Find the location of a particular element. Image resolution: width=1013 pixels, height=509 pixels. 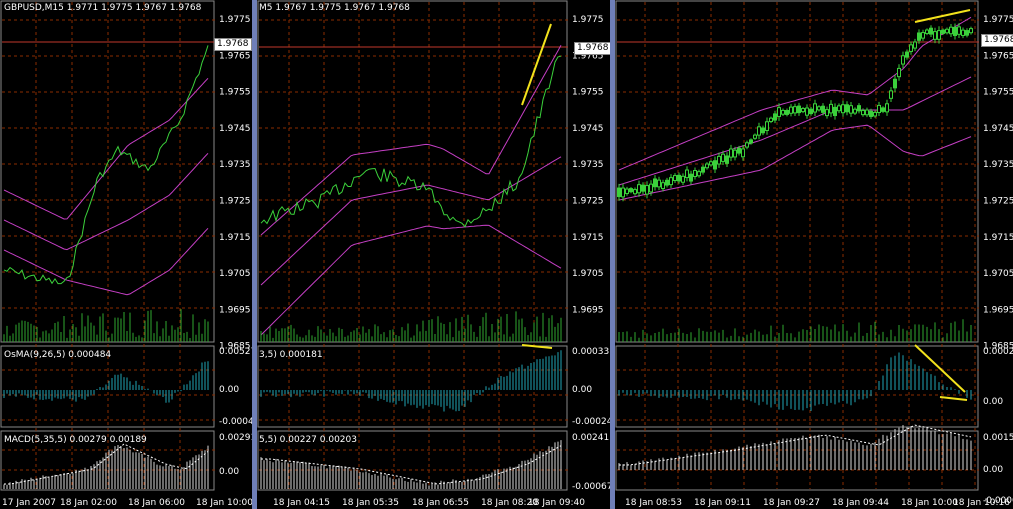

osma-axis-label: -0.00041 is located at coordinates (235, 422).